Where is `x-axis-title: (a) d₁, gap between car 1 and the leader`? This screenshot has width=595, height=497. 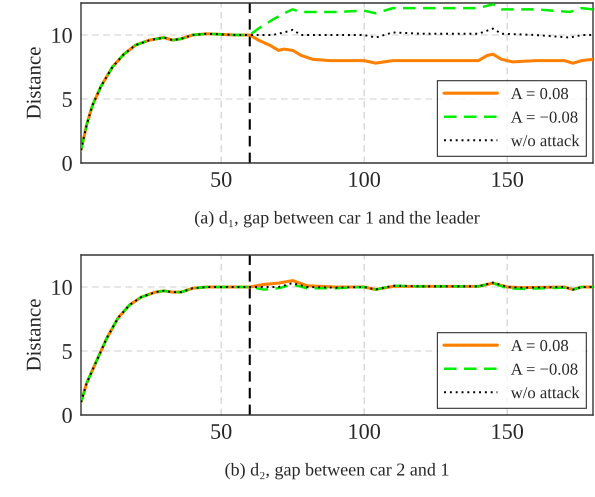
x-axis-title: (a) d₁, gap between car 1 and the leader is located at coordinates (337, 219).